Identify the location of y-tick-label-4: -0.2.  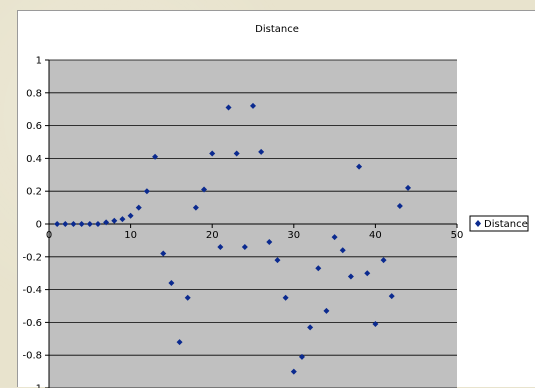
(32, 257).